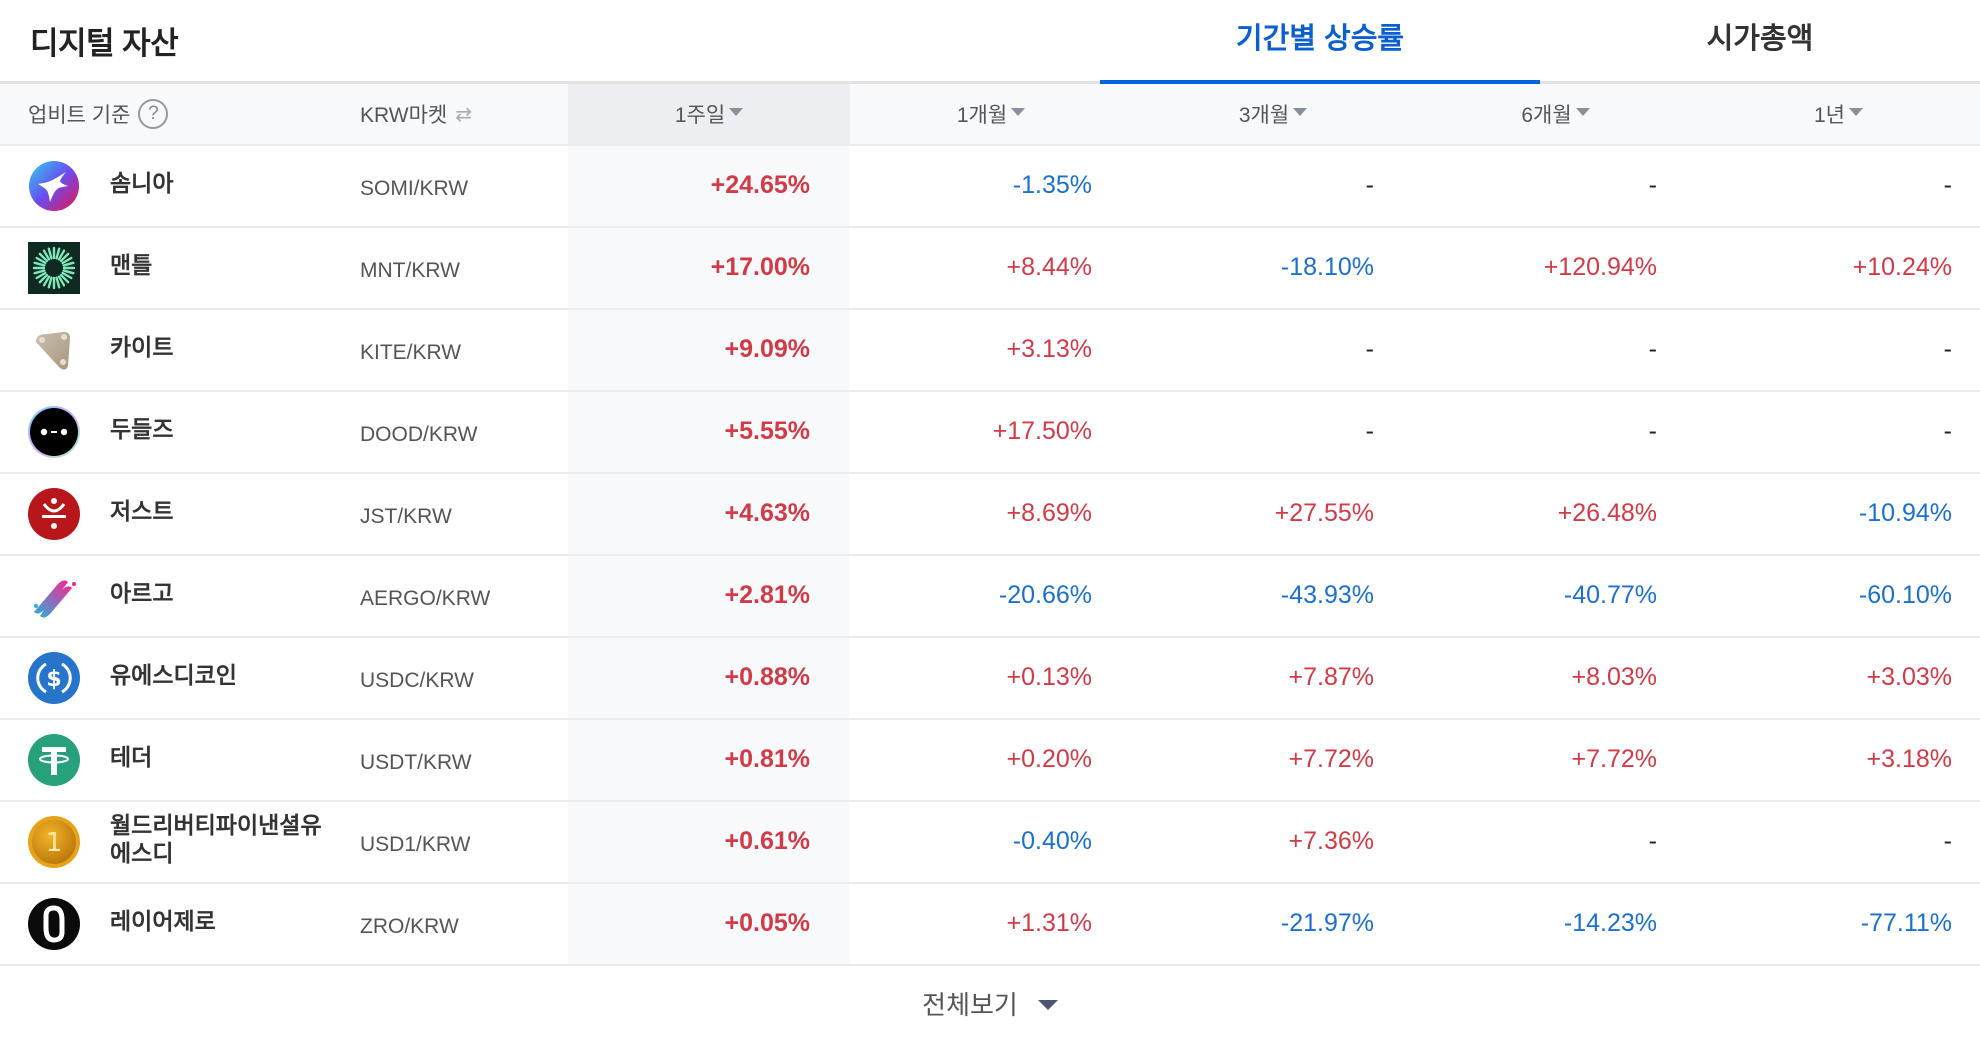  Describe the element at coordinates (1760, 39) in the screenshot. I see `tab-market-cap: 시가총액` at that location.